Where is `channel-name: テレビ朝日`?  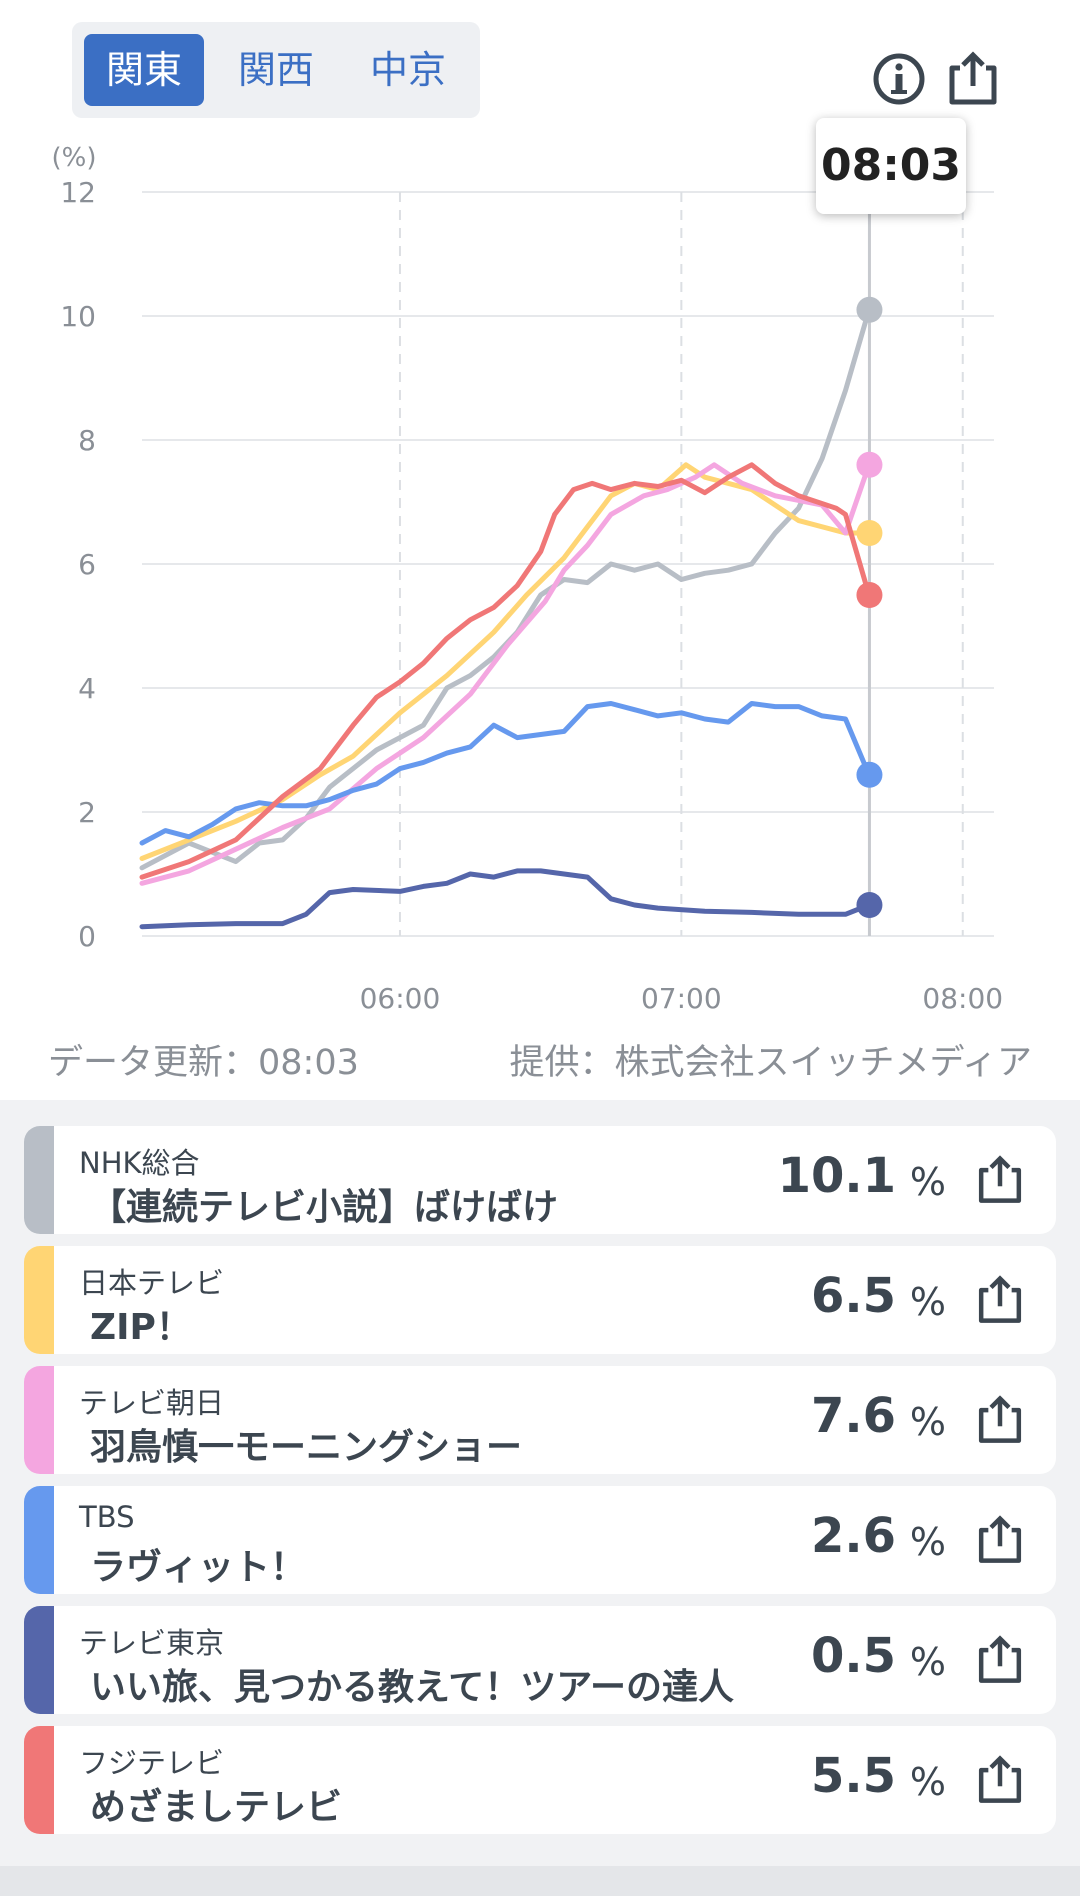
channel-name: テレビ朝日 is located at coordinates (152, 1403).